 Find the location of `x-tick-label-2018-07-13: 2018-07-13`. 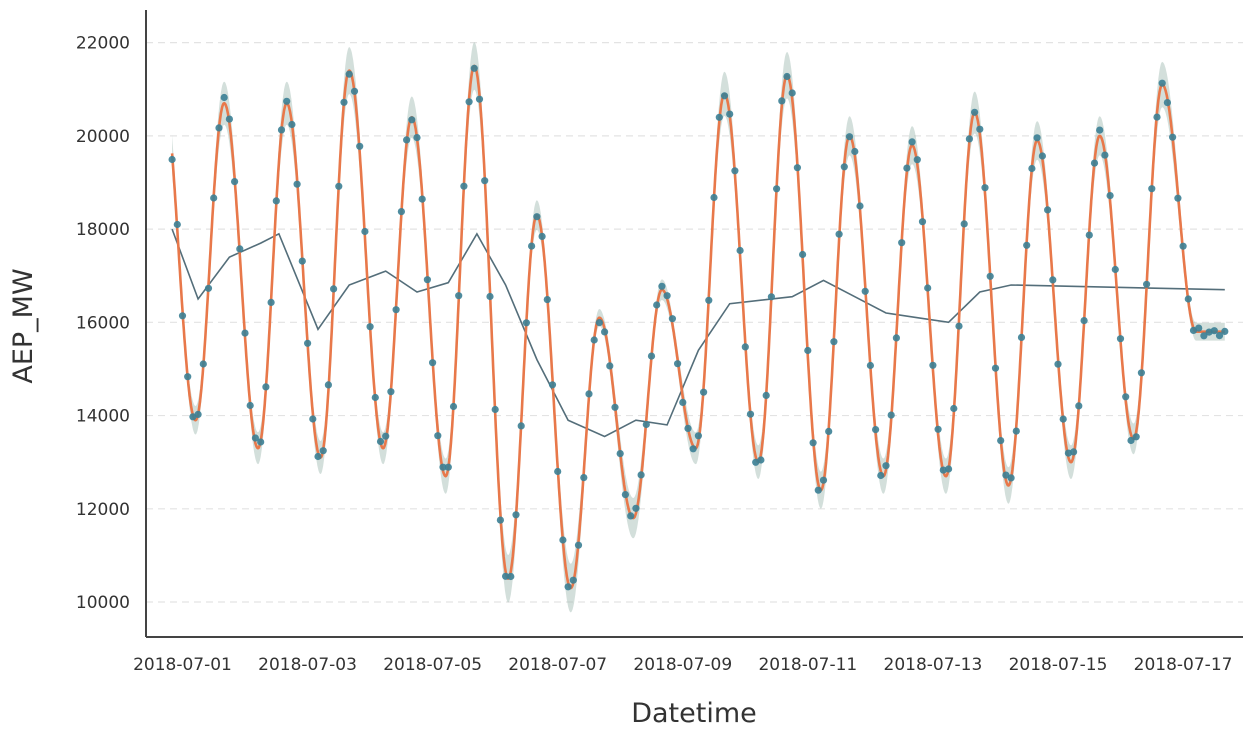

x-tick-label-2018-07-13: 2018-07-13 is located at coordinates (933, 665).